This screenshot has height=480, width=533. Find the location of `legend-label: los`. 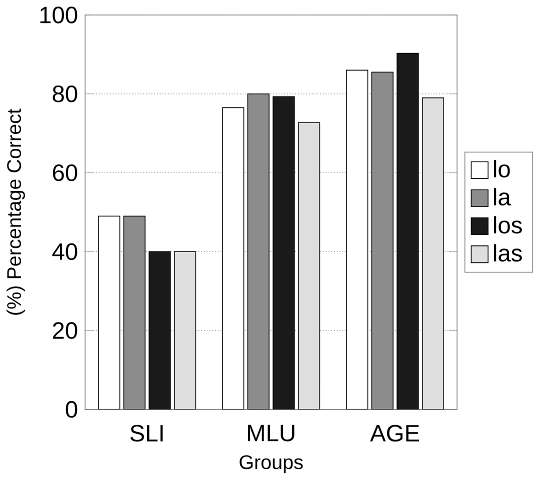

legend-label: los is located at coordinates (508, 225).